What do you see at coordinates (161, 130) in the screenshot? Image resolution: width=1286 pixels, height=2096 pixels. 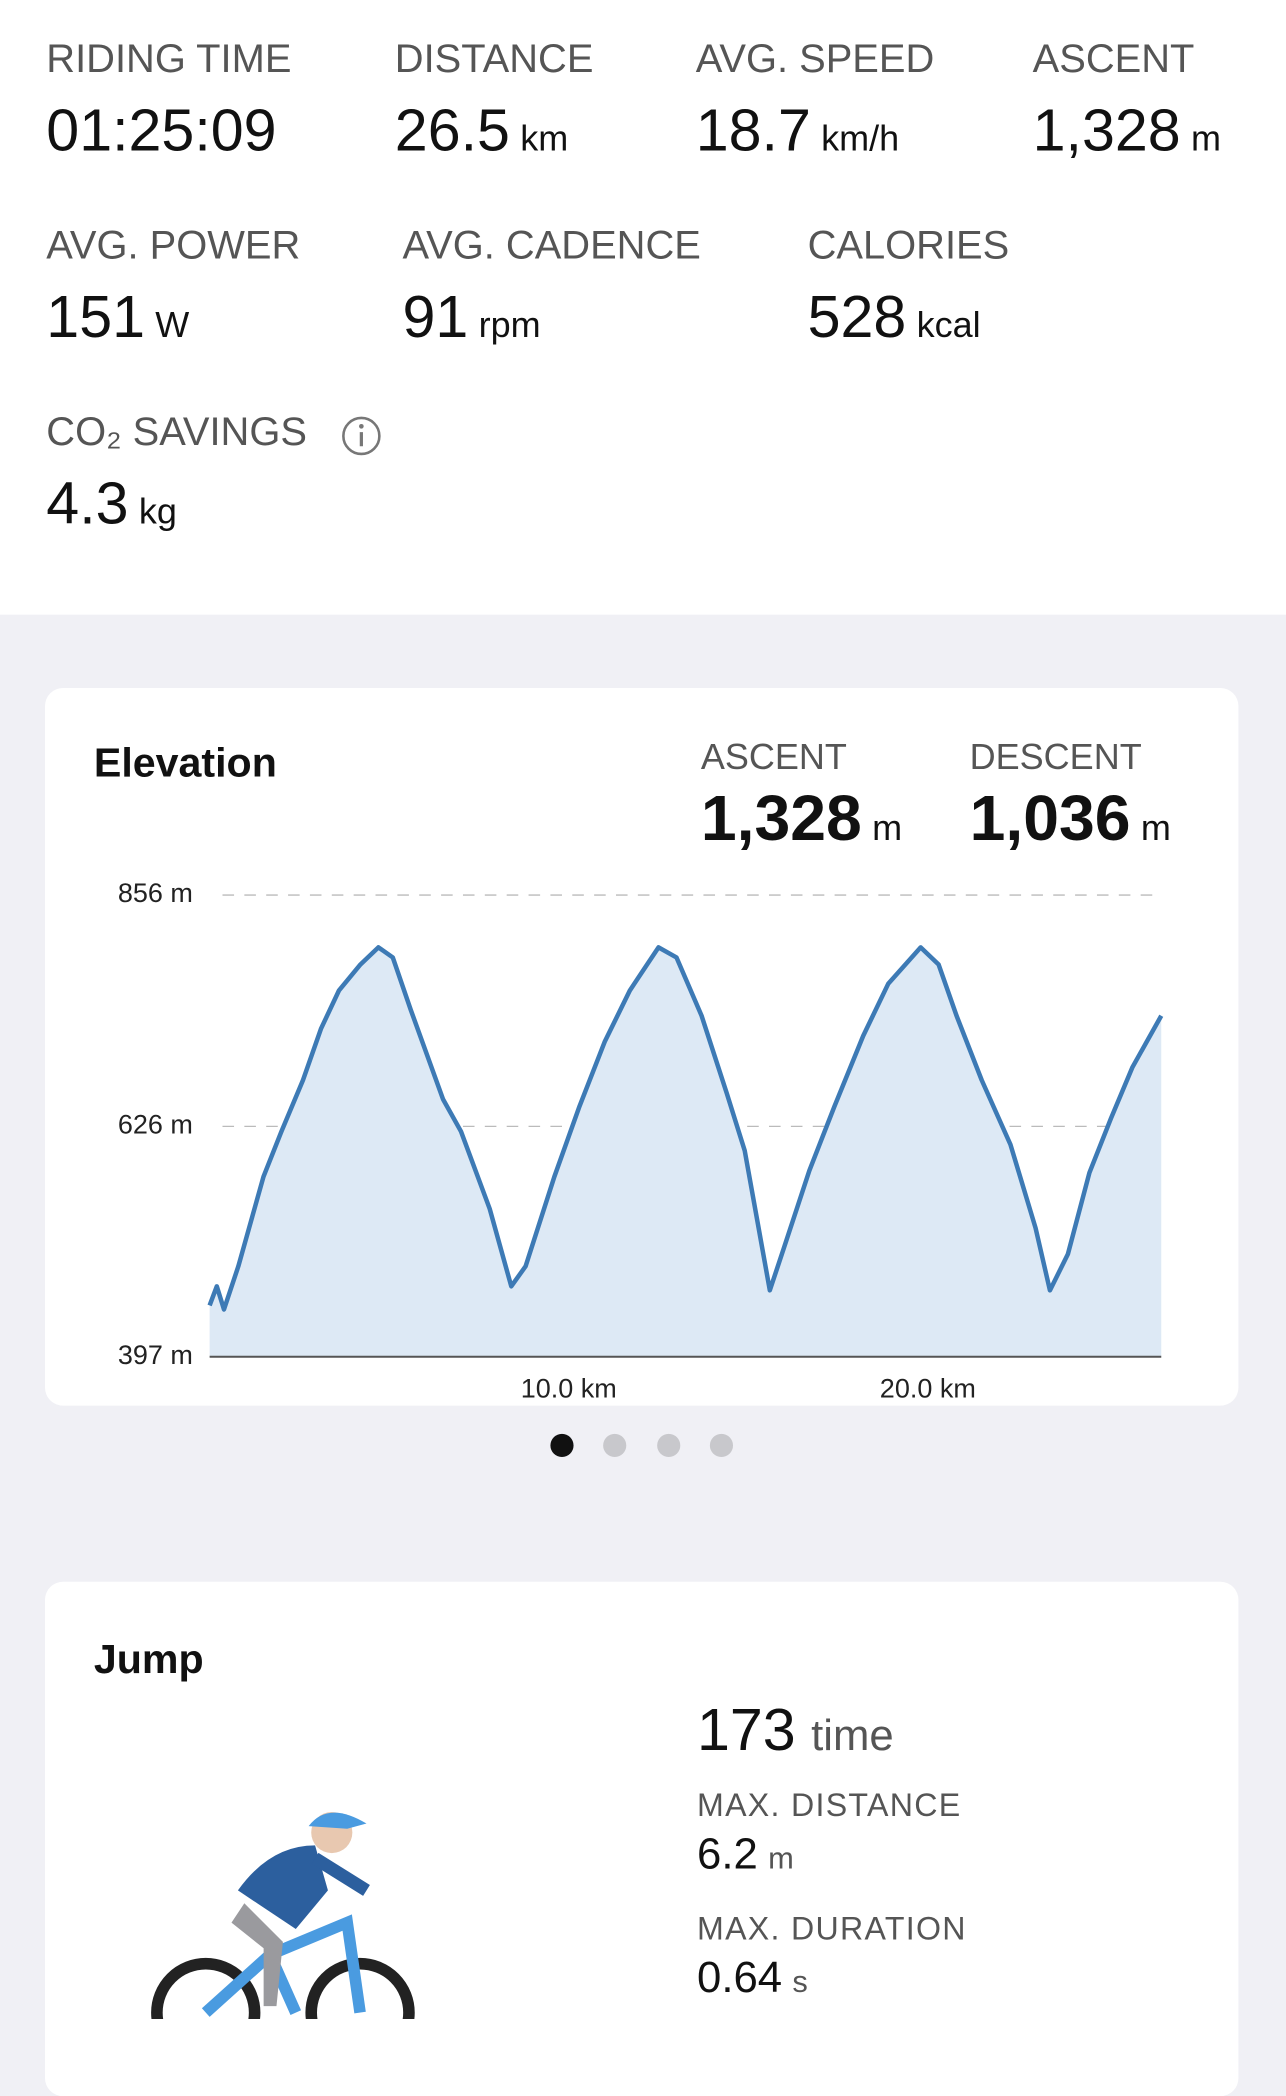 I see `stat-number: 01:25:09` at bounding box center [161, 130].